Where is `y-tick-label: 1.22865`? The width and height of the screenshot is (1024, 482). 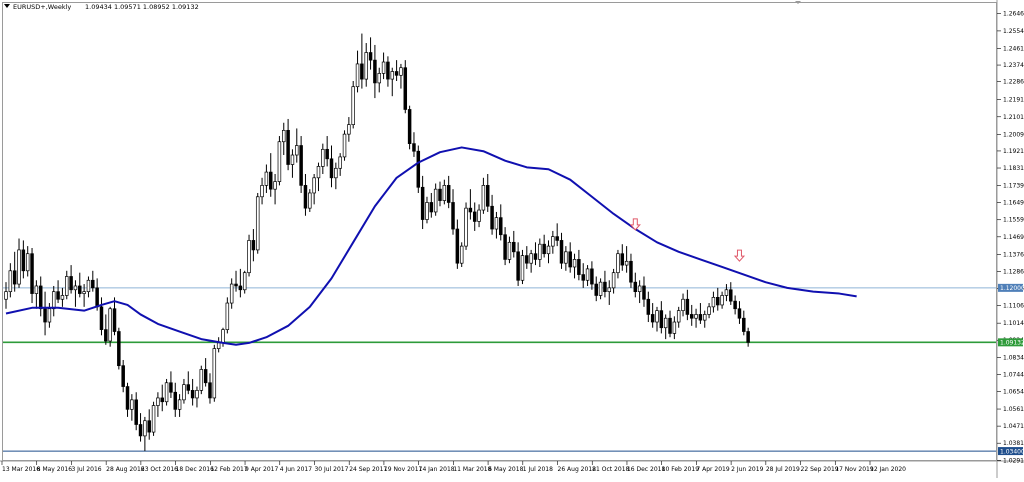 y-tick-label: 1.22865 is located at coordinates (1013, 82).